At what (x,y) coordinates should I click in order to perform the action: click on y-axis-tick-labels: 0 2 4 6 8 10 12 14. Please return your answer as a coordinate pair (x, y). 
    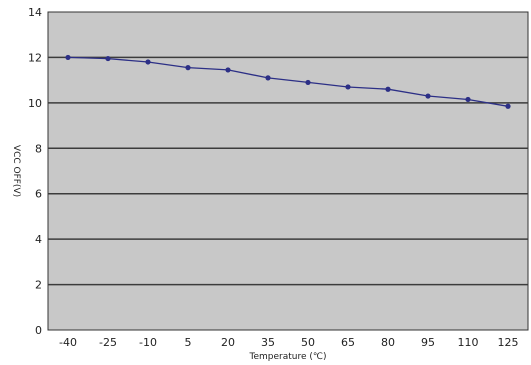
    Looking at the image, I should click on (35, 171).